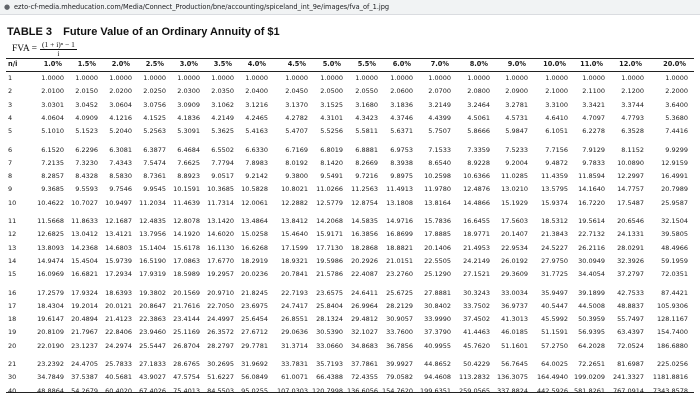  I want to click on table-cell: 10.1591, so click(186, 189).